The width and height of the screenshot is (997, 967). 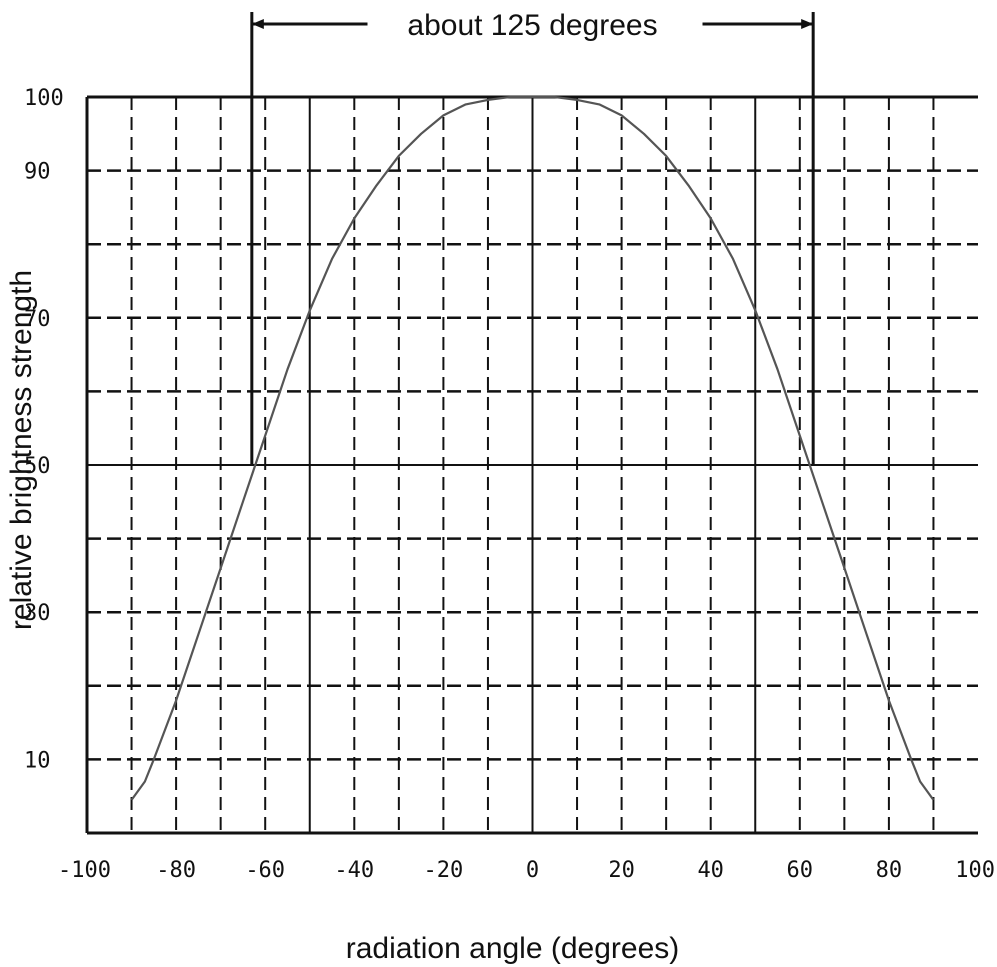 What do you see at coordinates (800, 870) in the screenshot?
I see `x-tick-label: 60` at bounding box center [800, 870].